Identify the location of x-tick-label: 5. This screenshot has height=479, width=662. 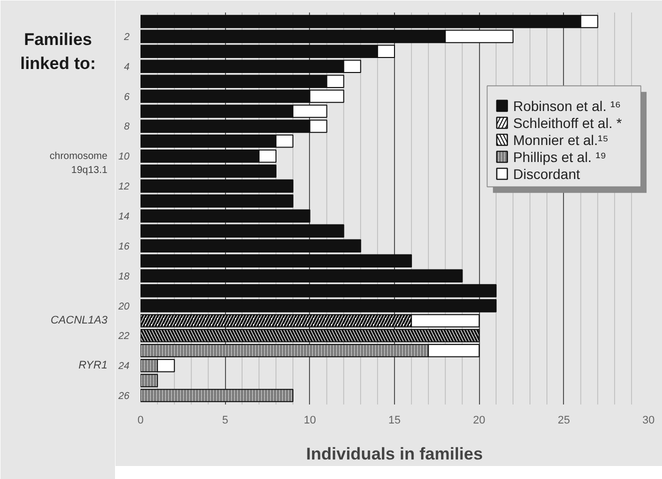
(225, 420).